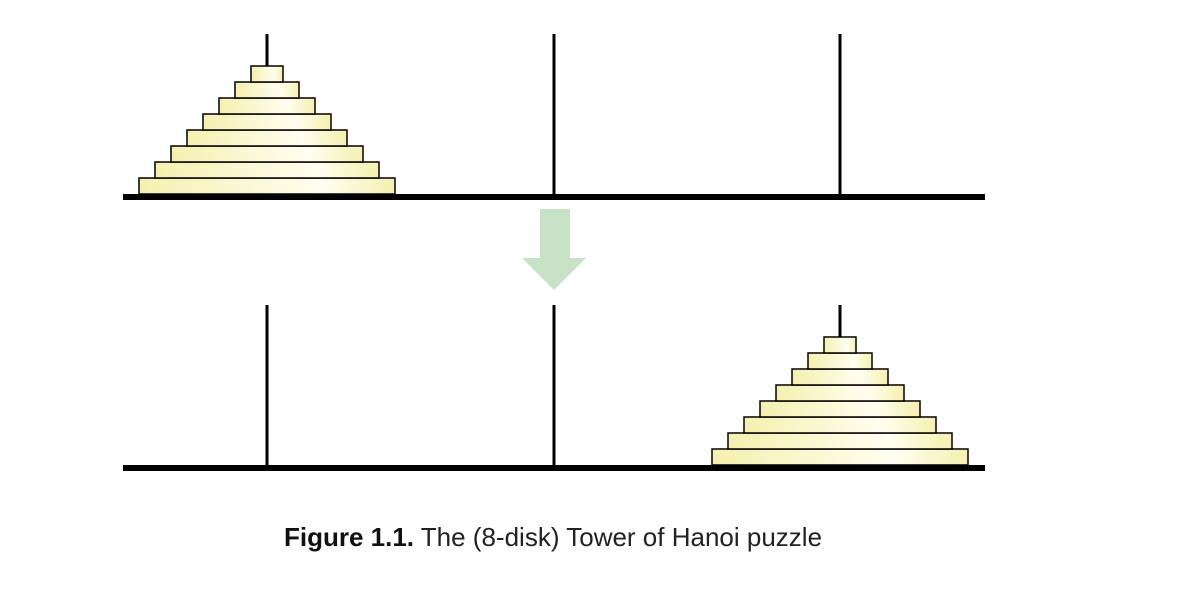 This screenshot has width=1196, height=594. I want to click on figure-label: Figure 1.1., so click(349, 537).